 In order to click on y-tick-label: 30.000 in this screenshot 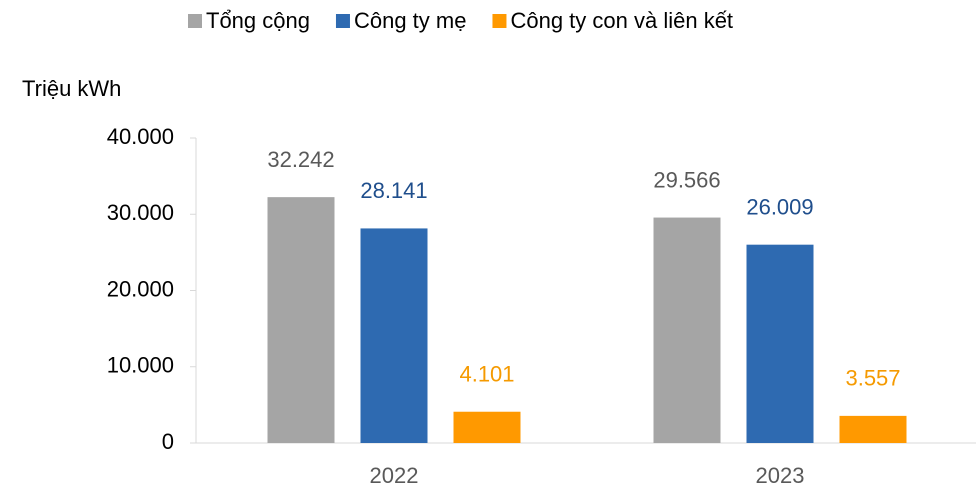, I will do `click(140, 212)`.